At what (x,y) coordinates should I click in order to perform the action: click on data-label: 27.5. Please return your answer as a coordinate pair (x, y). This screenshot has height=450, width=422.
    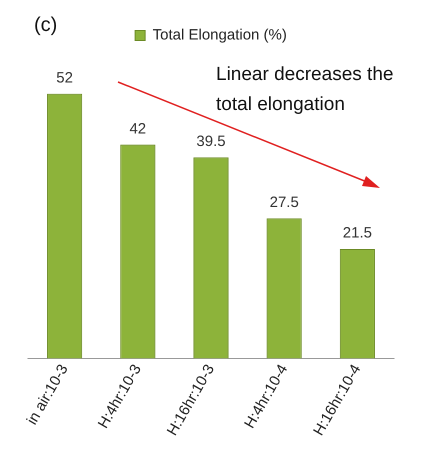
    Looking at the image, I should click on (284, 203).